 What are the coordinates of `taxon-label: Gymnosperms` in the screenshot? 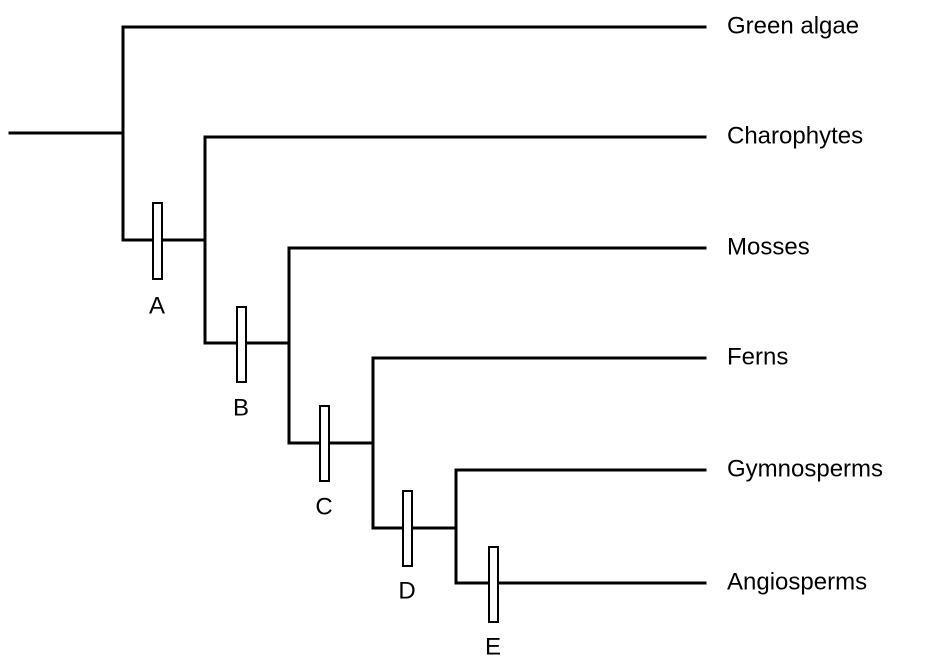 It's located at (805, 468).